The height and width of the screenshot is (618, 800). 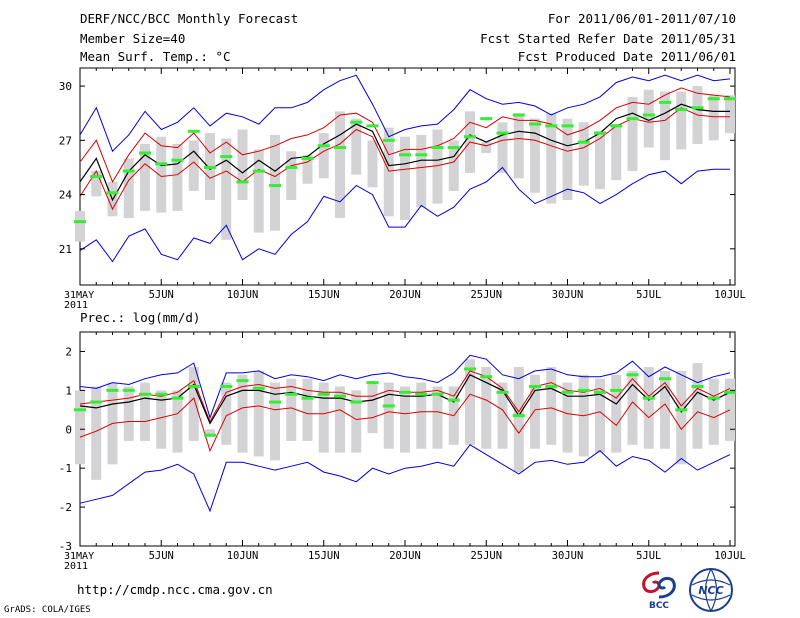 I want to click on chart-title: DERF/NCC/BCC Monthly Forecast, so click(x=189, y=18).